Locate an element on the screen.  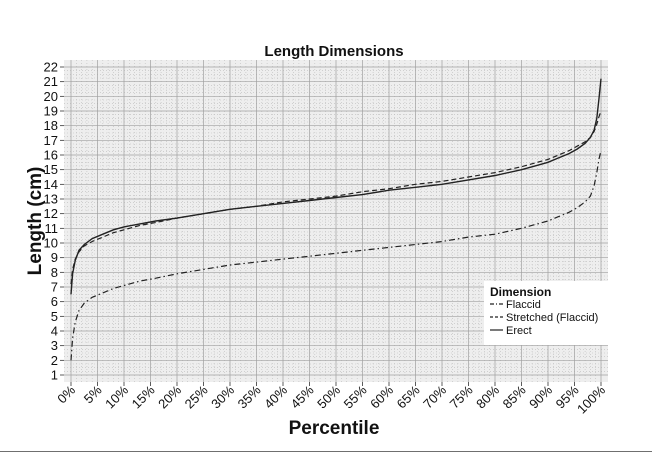
y-tick-label: 3 is located at coordinates (54, 345).